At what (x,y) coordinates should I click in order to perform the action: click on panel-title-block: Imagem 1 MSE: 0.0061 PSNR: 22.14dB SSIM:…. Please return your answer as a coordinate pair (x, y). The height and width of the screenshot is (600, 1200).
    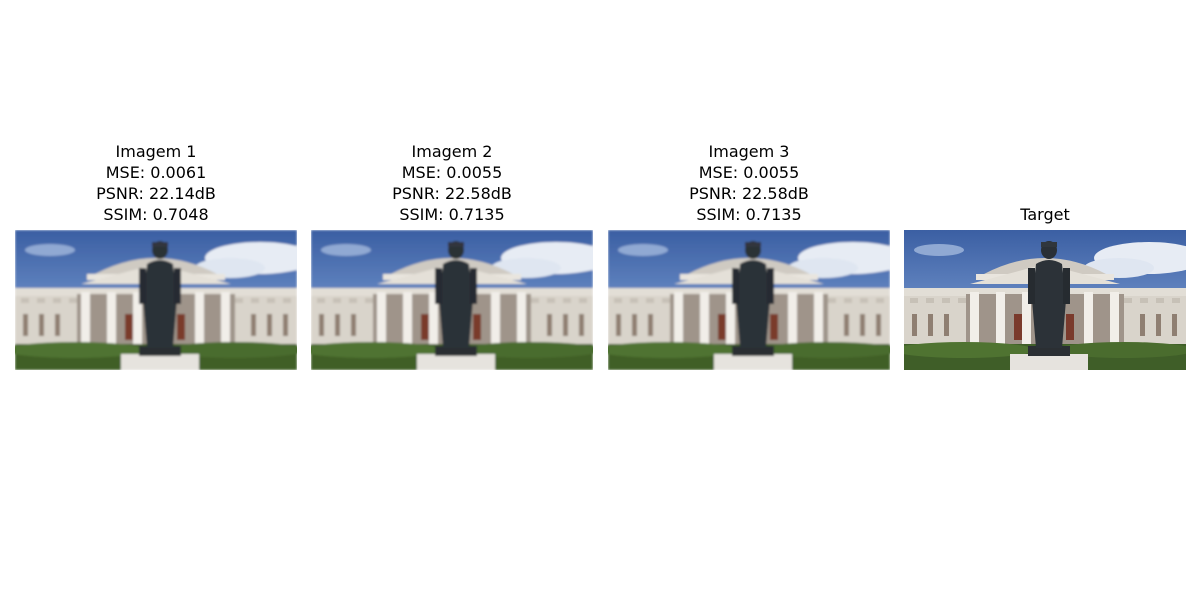
    Looking at the image, I should click on (156, 183).